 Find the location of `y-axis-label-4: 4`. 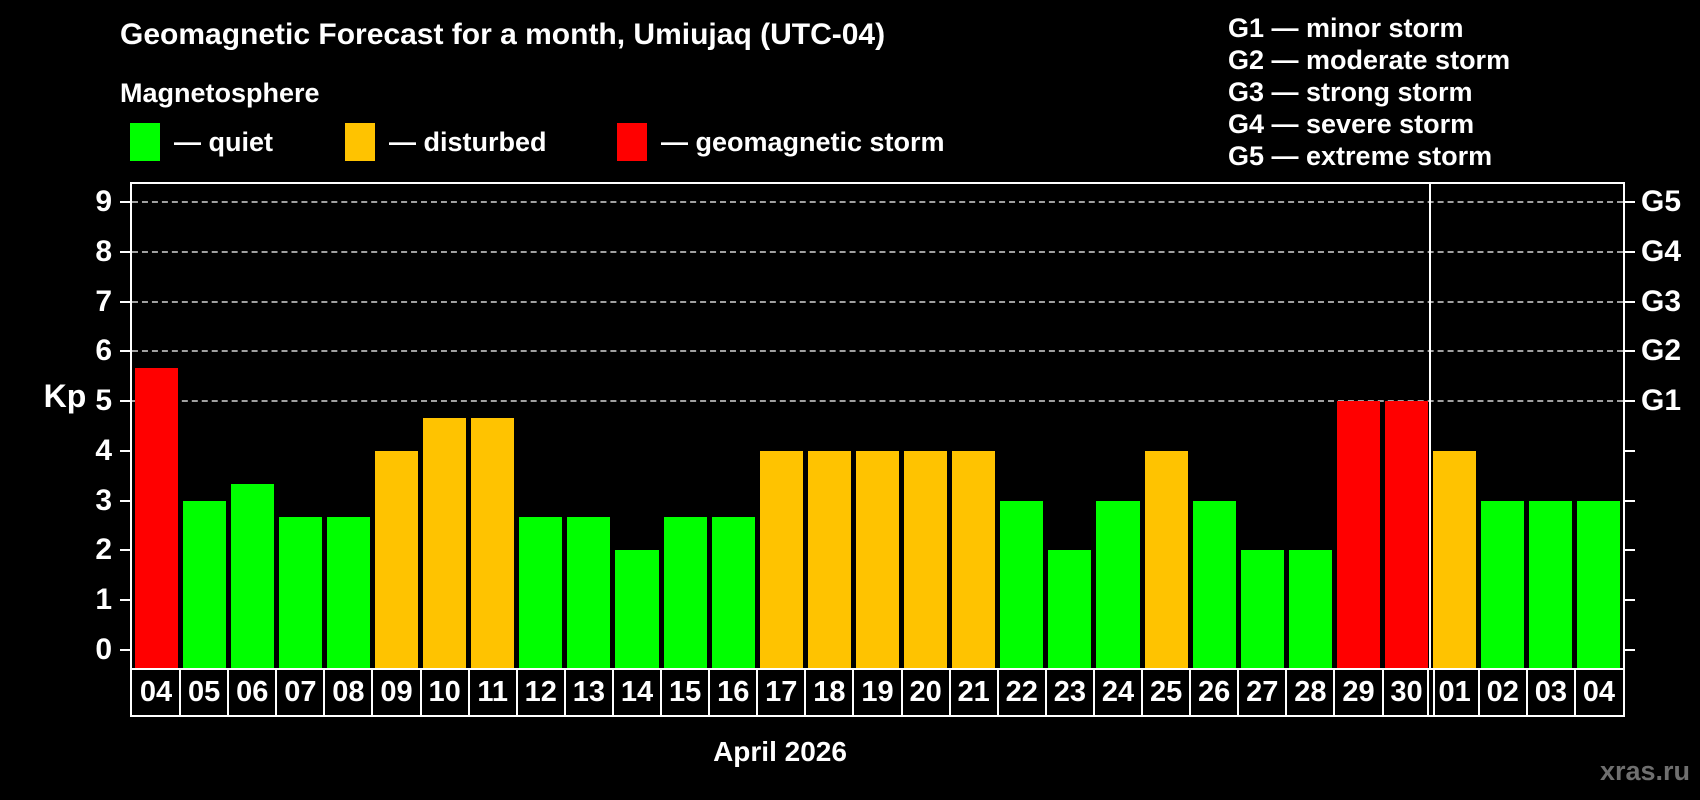

y-axis-label-4: 4 is located at coordinates (103, 450).